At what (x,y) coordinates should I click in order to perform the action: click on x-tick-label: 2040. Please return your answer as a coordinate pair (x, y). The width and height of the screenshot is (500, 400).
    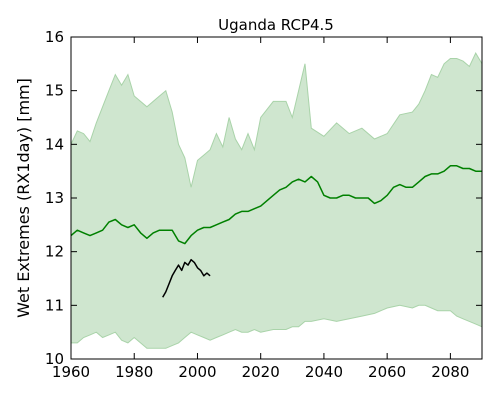
    Looking at the image, I should click on (324, 372).